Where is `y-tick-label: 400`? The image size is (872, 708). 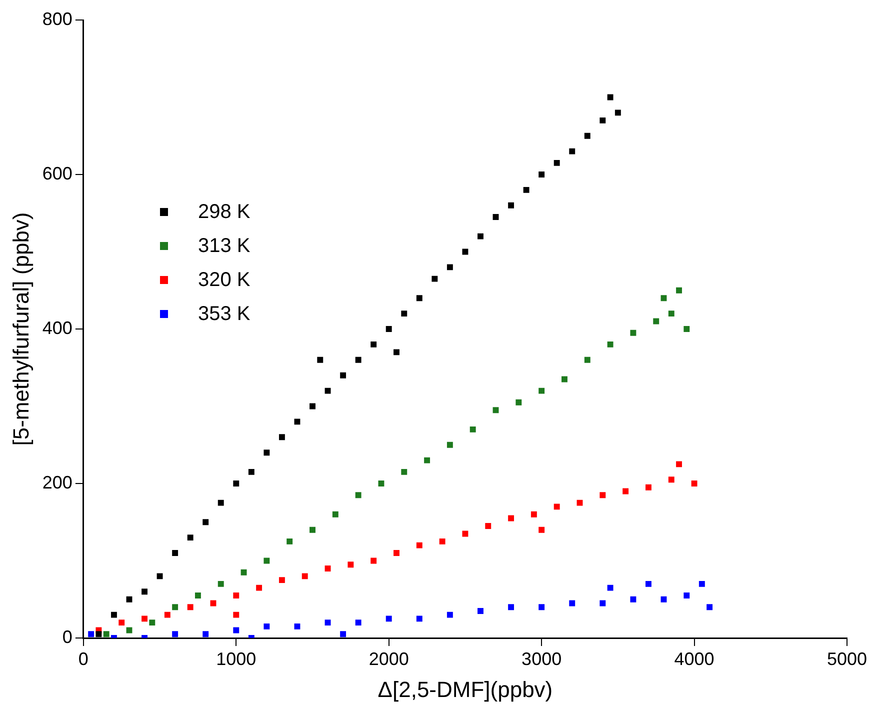
y-tick-label: 400 is located at coordinates (57, 328).